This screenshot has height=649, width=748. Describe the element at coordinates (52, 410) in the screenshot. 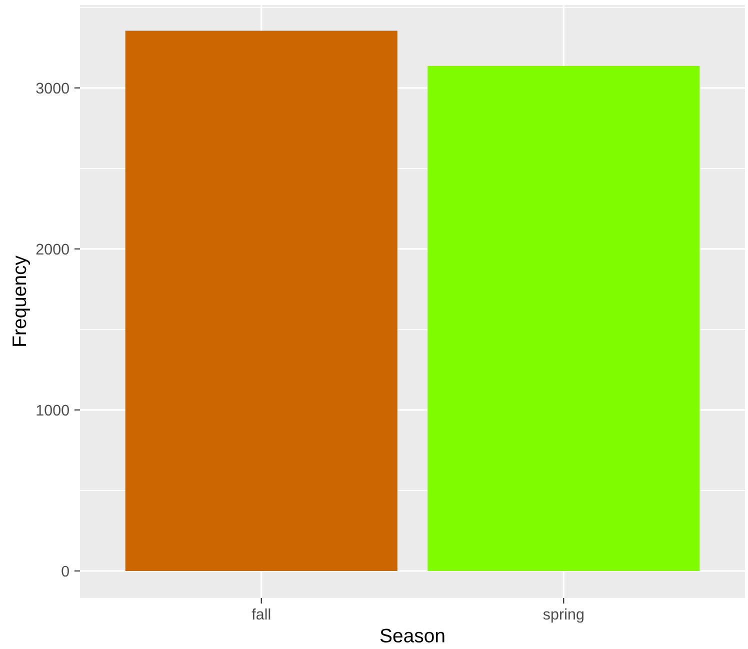

I see `y-tick-label: 1000` at that location.